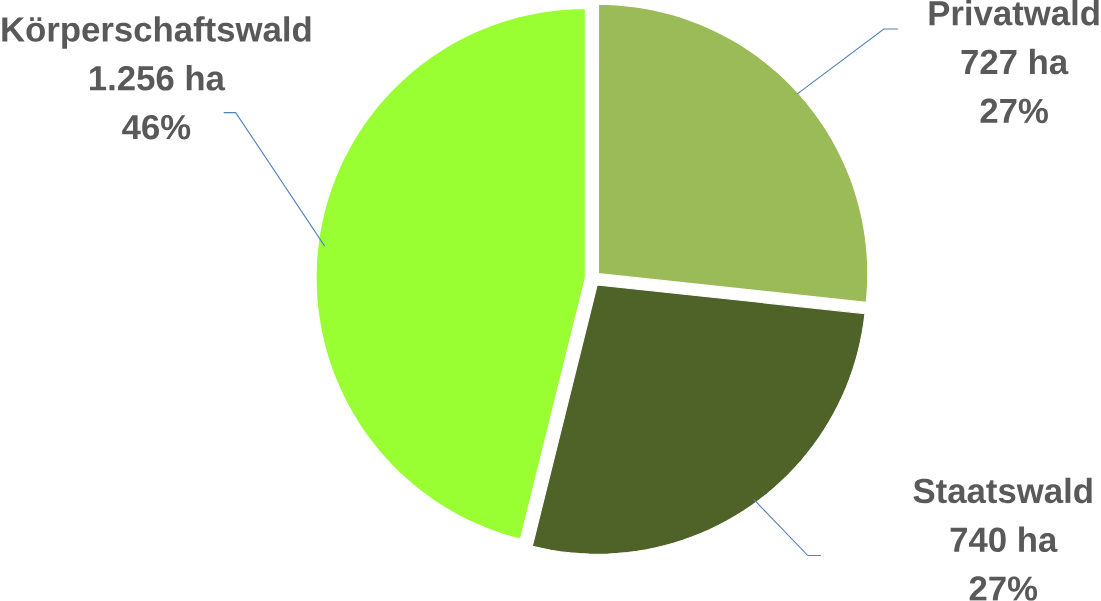 This screenshot has width=1101, height=601. What do you see at coordinates (1014, 13) in the screenshot?
I see `slice-label: Privatwald` at bounding box center [1014, 13].